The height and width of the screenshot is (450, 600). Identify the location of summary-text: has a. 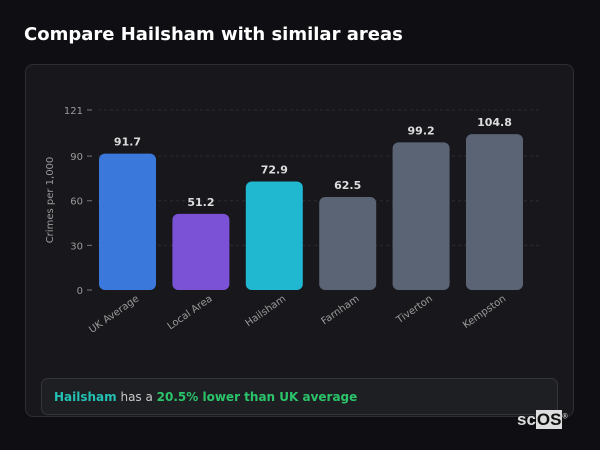
(136, 397).